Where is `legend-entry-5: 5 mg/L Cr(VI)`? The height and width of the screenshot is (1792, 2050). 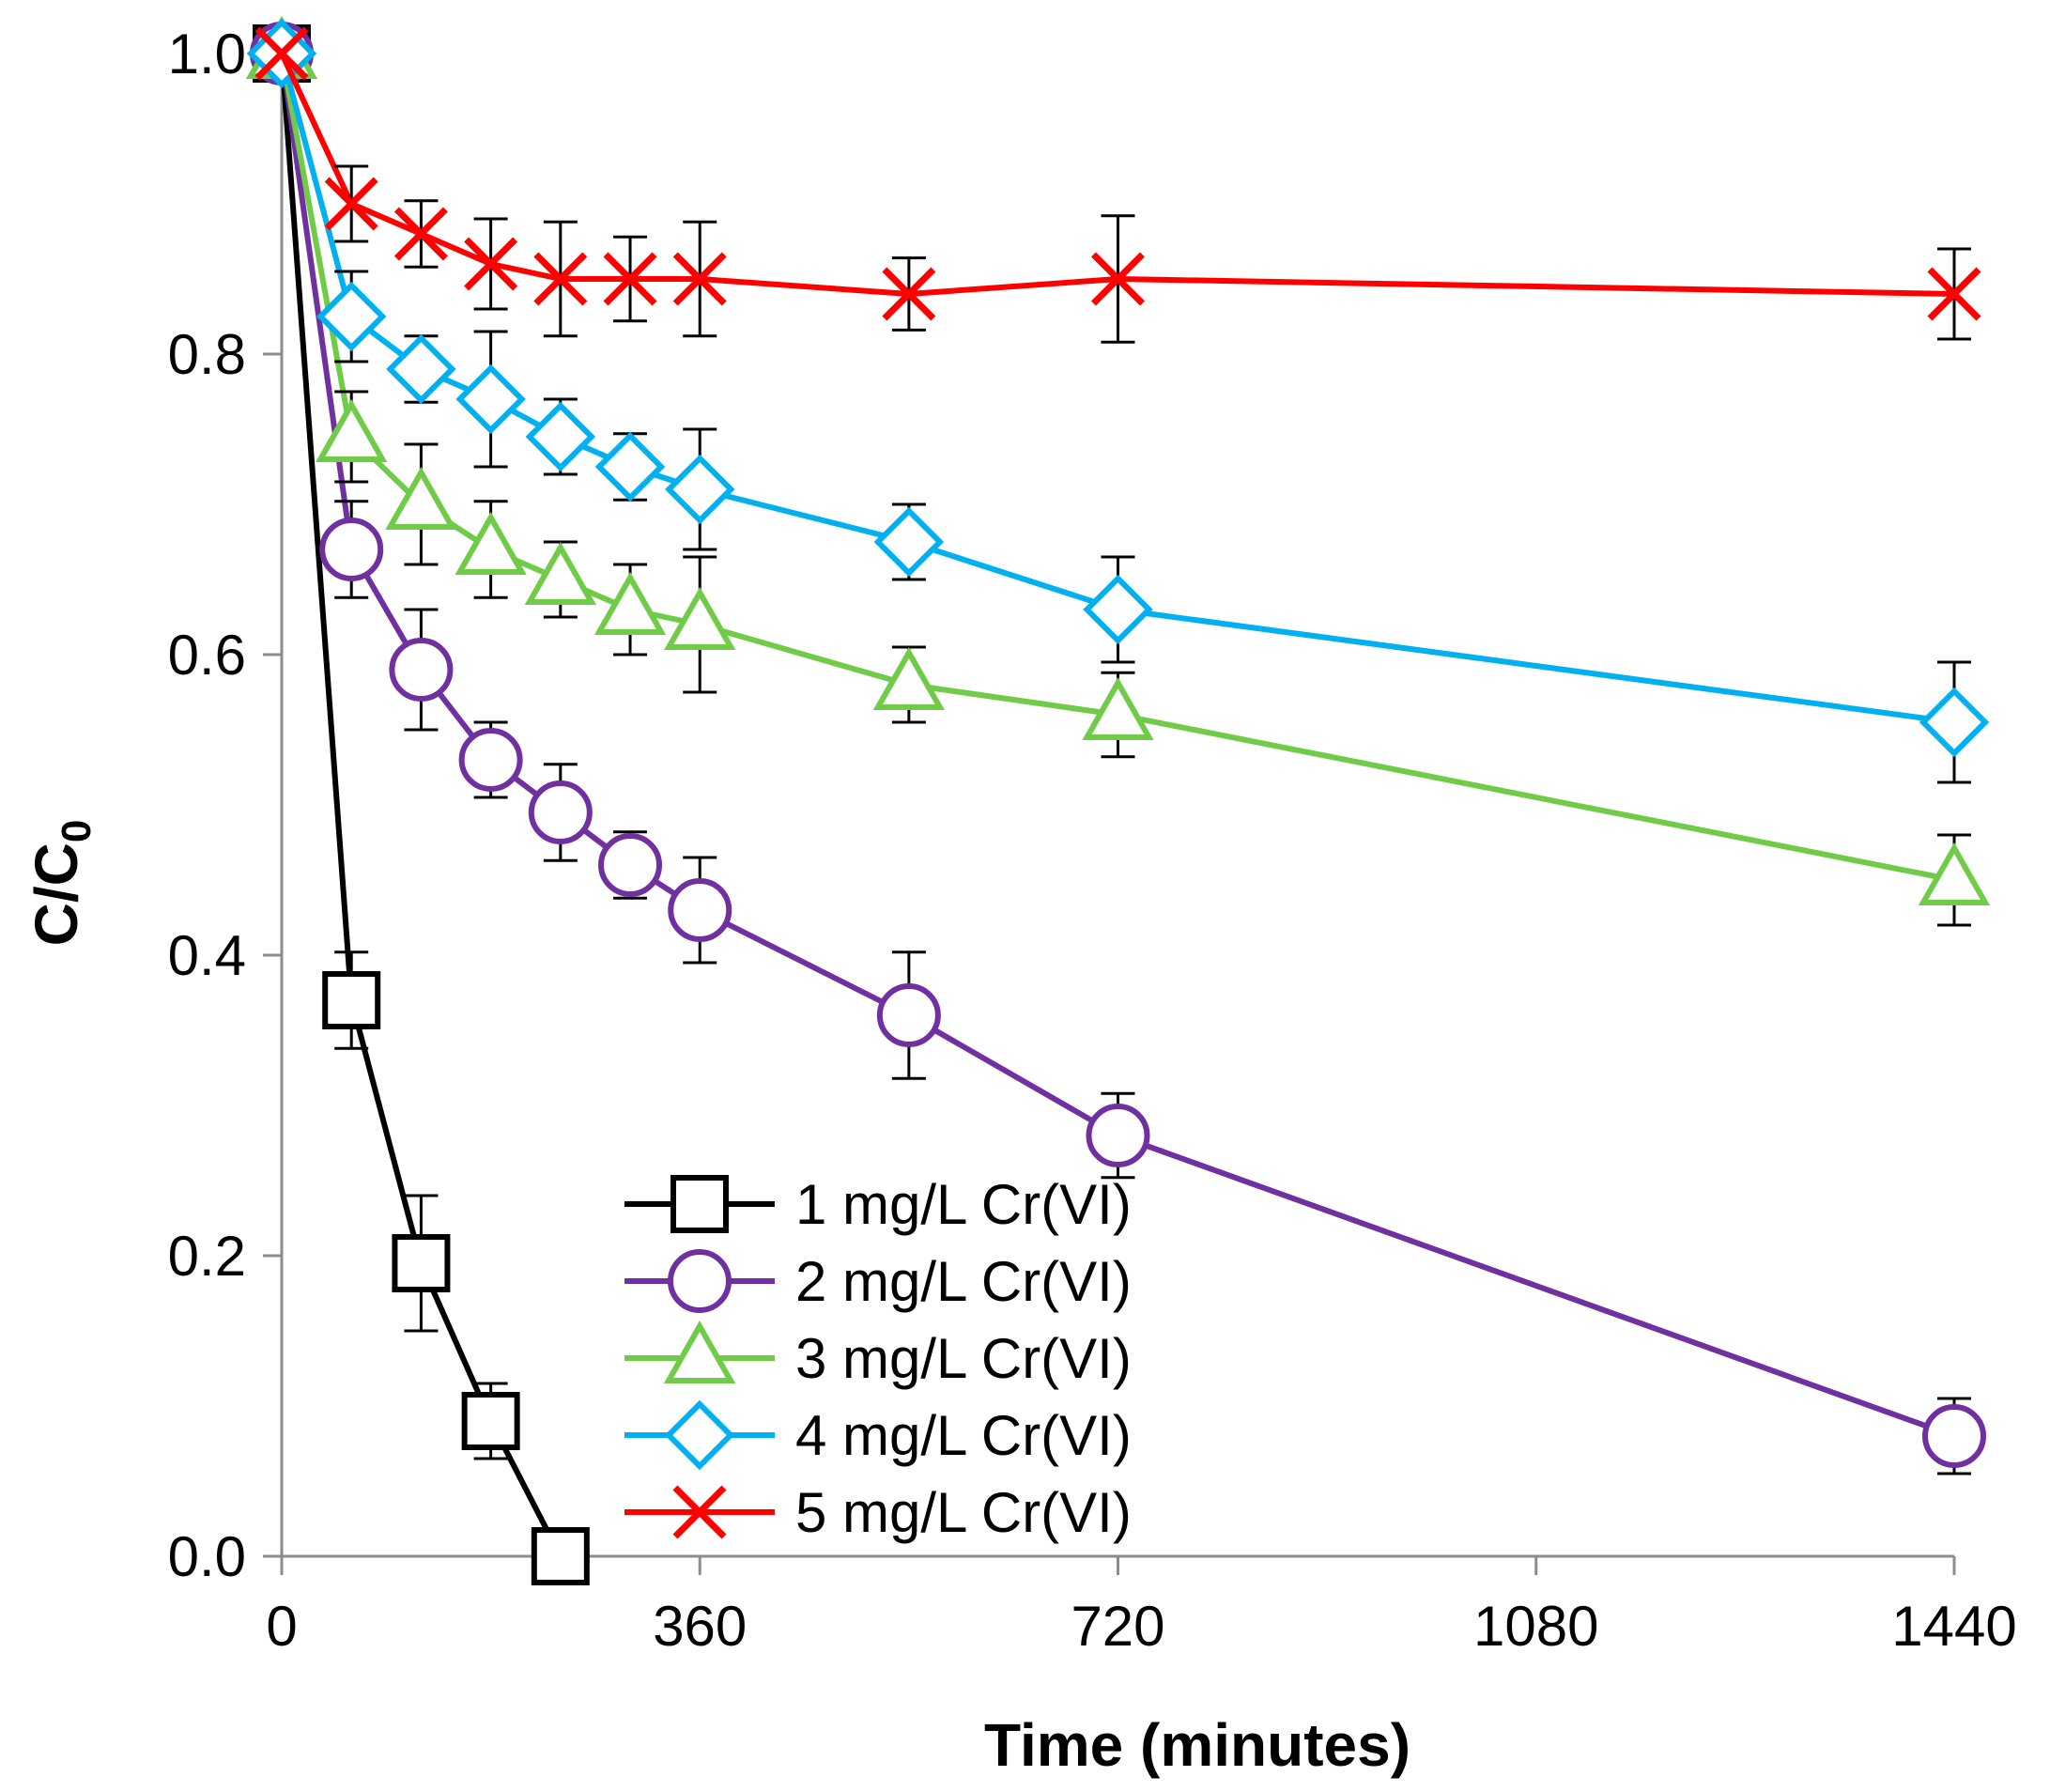
legend-entry-5: 5 mg/L Cr(VI) is located at coordinates (878, 1512).